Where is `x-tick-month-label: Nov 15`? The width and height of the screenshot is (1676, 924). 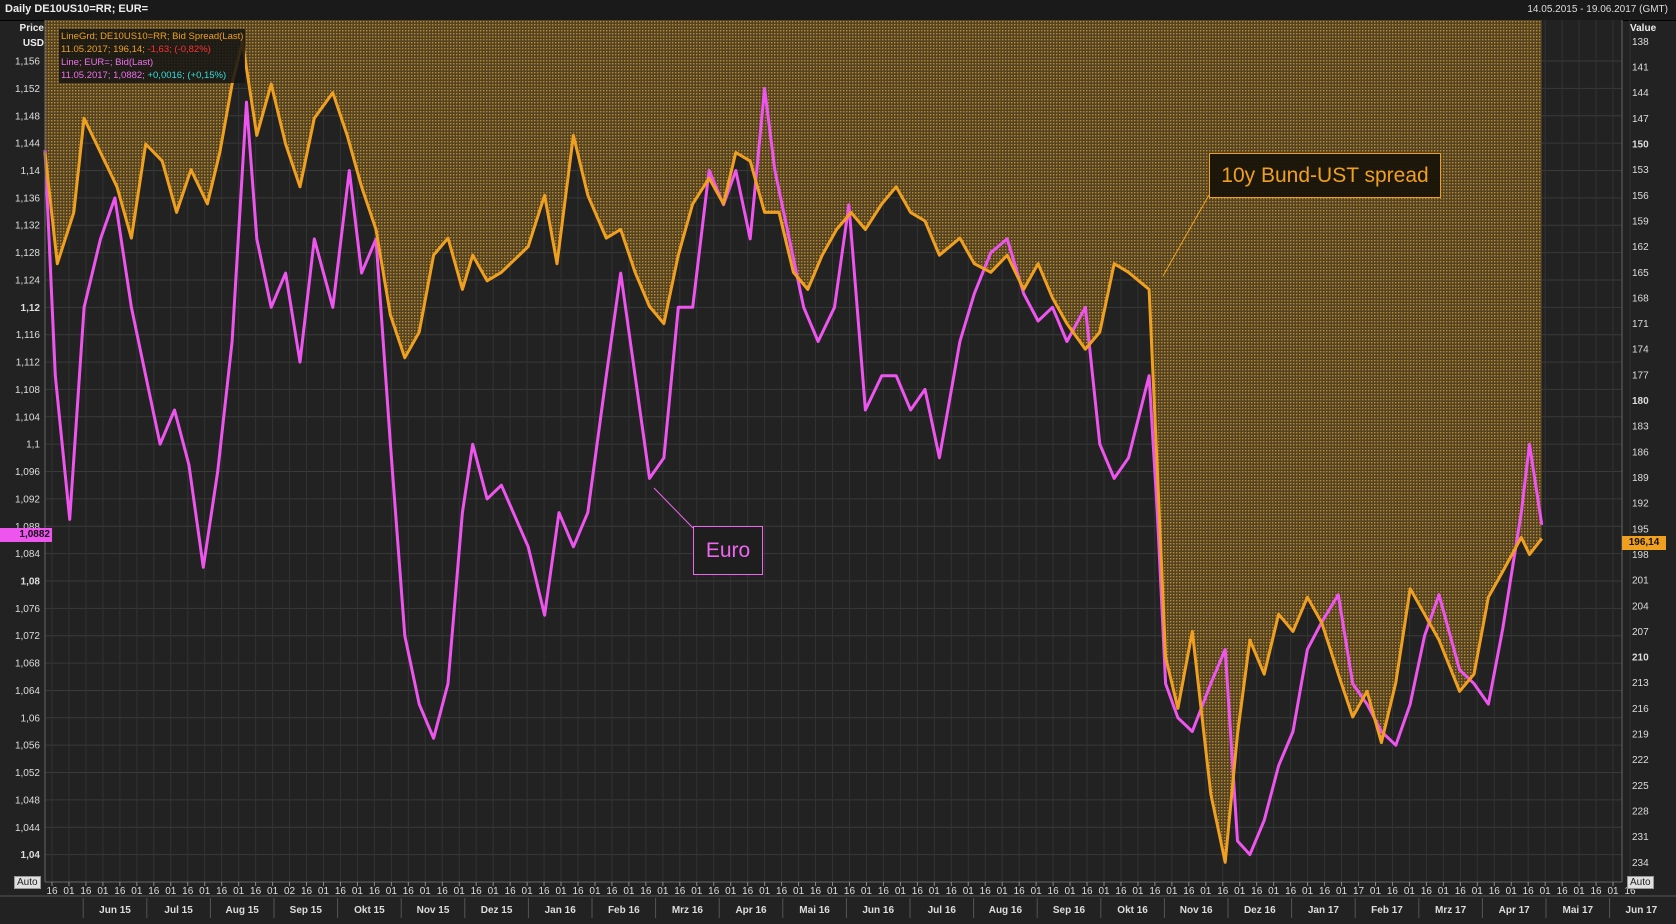 x-tick-month-label: Nov 15 is located at coordinates (433, 910).